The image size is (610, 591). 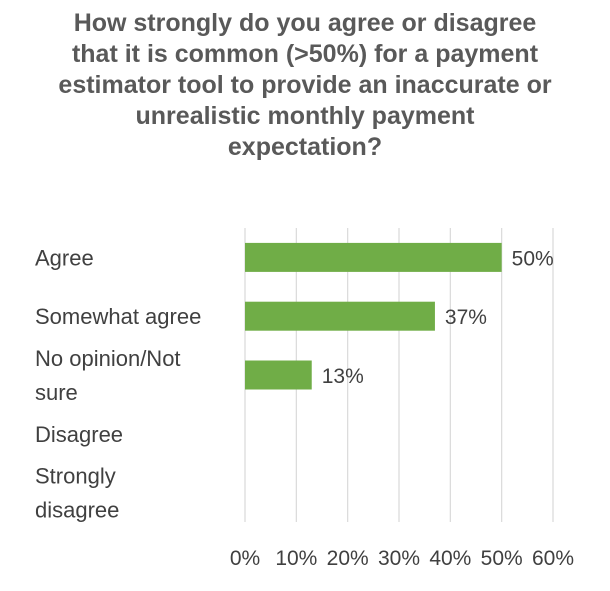 What do you see at coordinates (553, 558) in the screenshot?
I see `x-tick-label: 60%` at bounding box center [553, 558].